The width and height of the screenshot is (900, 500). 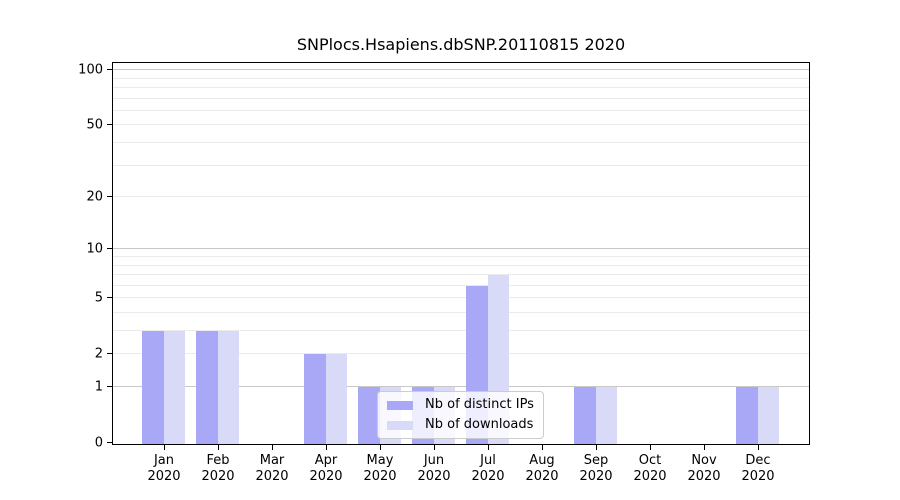 I want to click on x-axis-tick-label: Nov 2020, so click(x=704, y=468).